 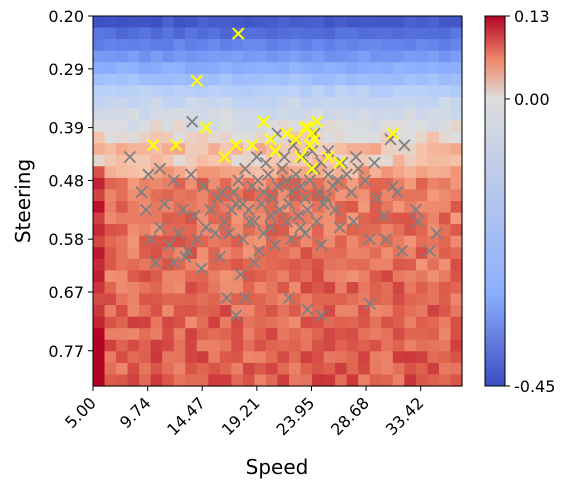 I want to click on y-tick-label: 0.48, so click(x=66, y=180).